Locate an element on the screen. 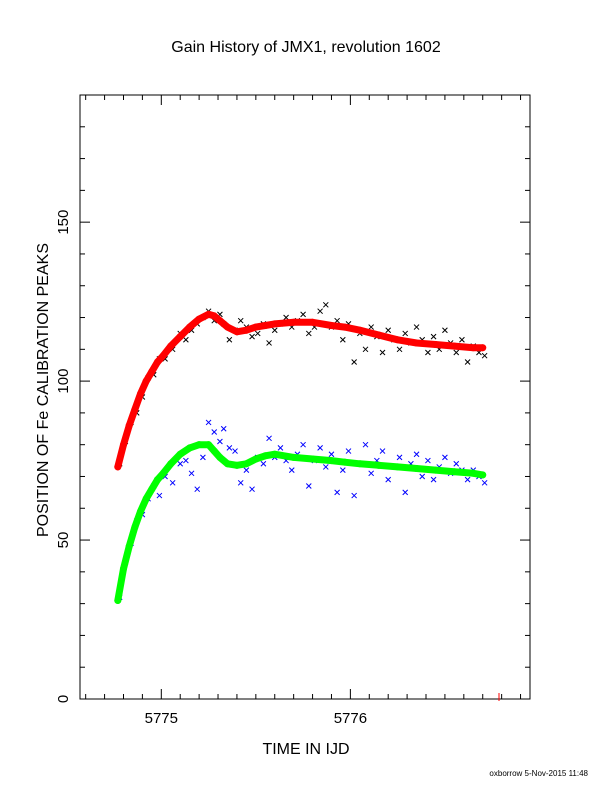 Image resolution: width=612 pixels, height=797 pixels. x-axis-label: TIME IN IJD is located at coordinates (305, 749).